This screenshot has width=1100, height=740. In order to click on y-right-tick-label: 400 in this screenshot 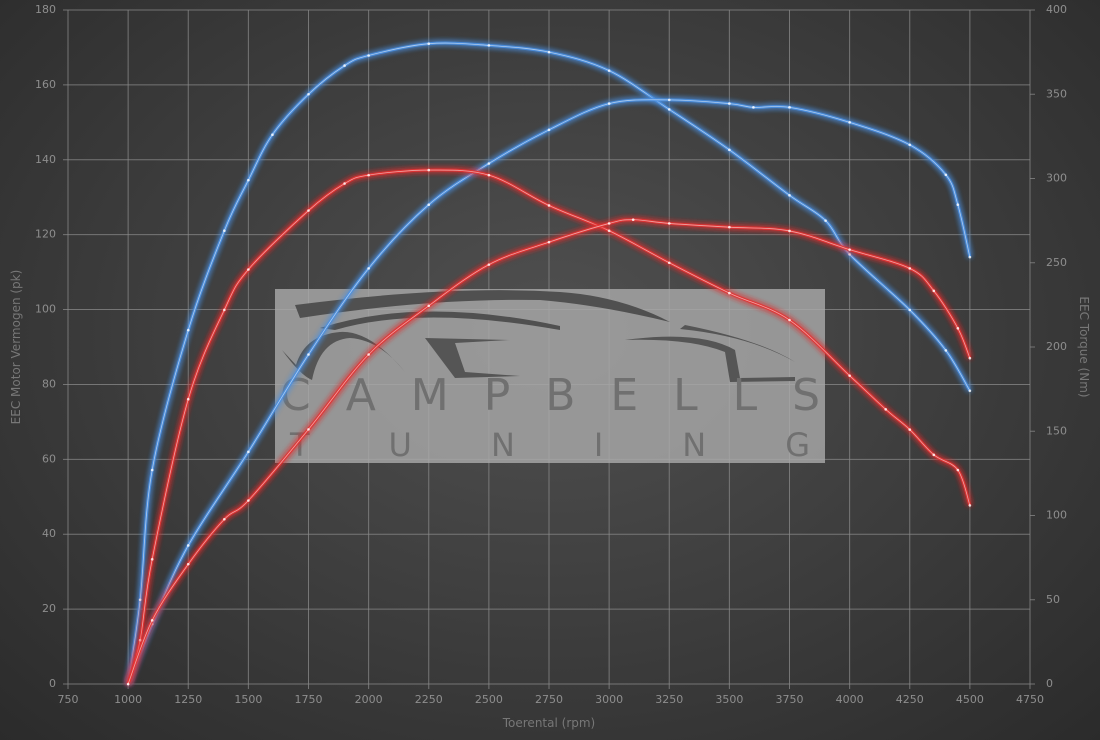, I will do `click(1056, 9)`.